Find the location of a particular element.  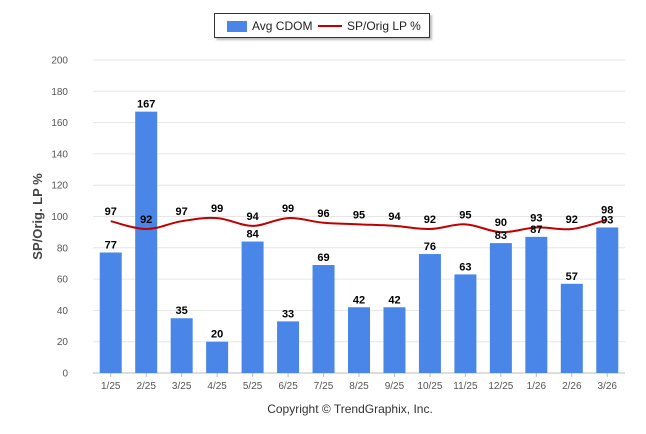

y-axis-title: SP/Orig. LP % is located at coordinates (37, 216).